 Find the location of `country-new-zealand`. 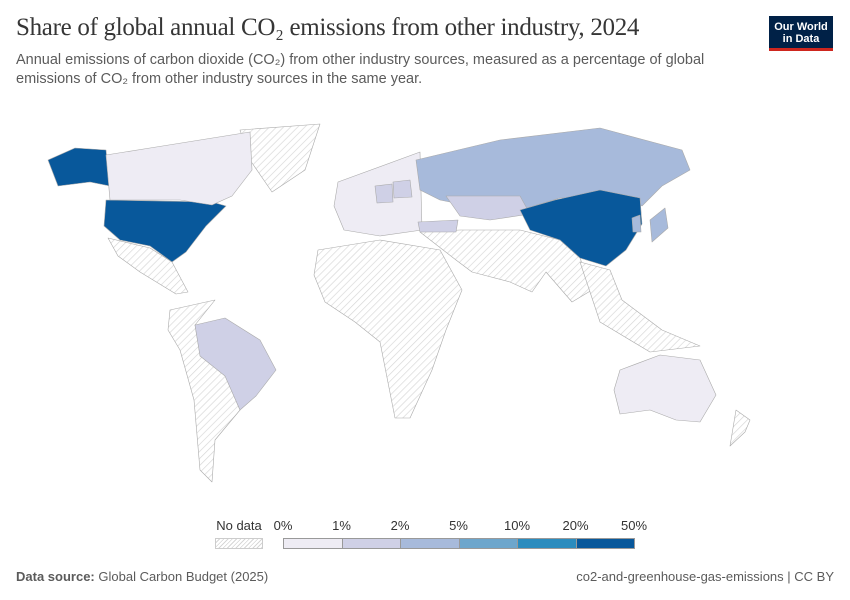

country-new-zealand is located at coordinates (740, 428).